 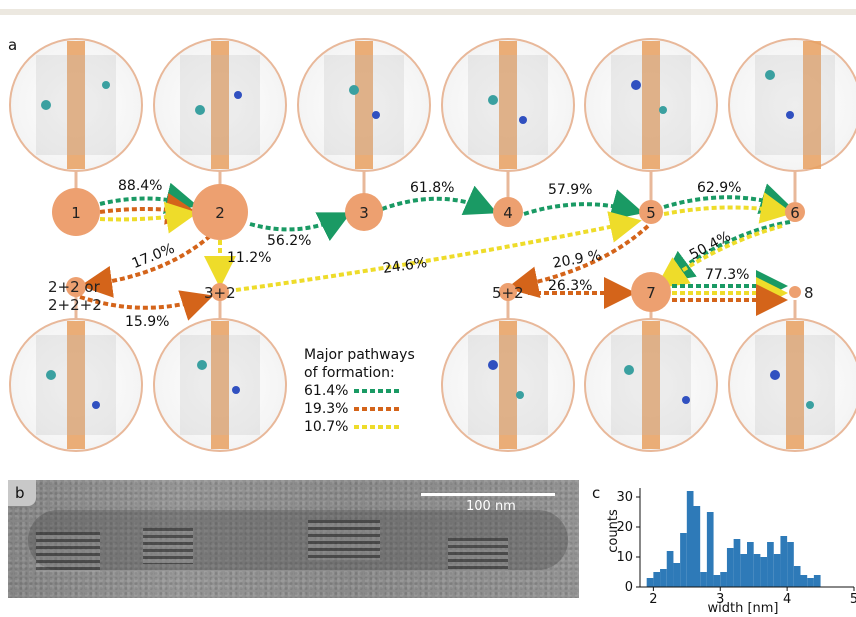 What do you see at coordinates (140, 186) in the screenshot?
I see `pct-1-2: 88.4%` at bounding box center [140, 186].